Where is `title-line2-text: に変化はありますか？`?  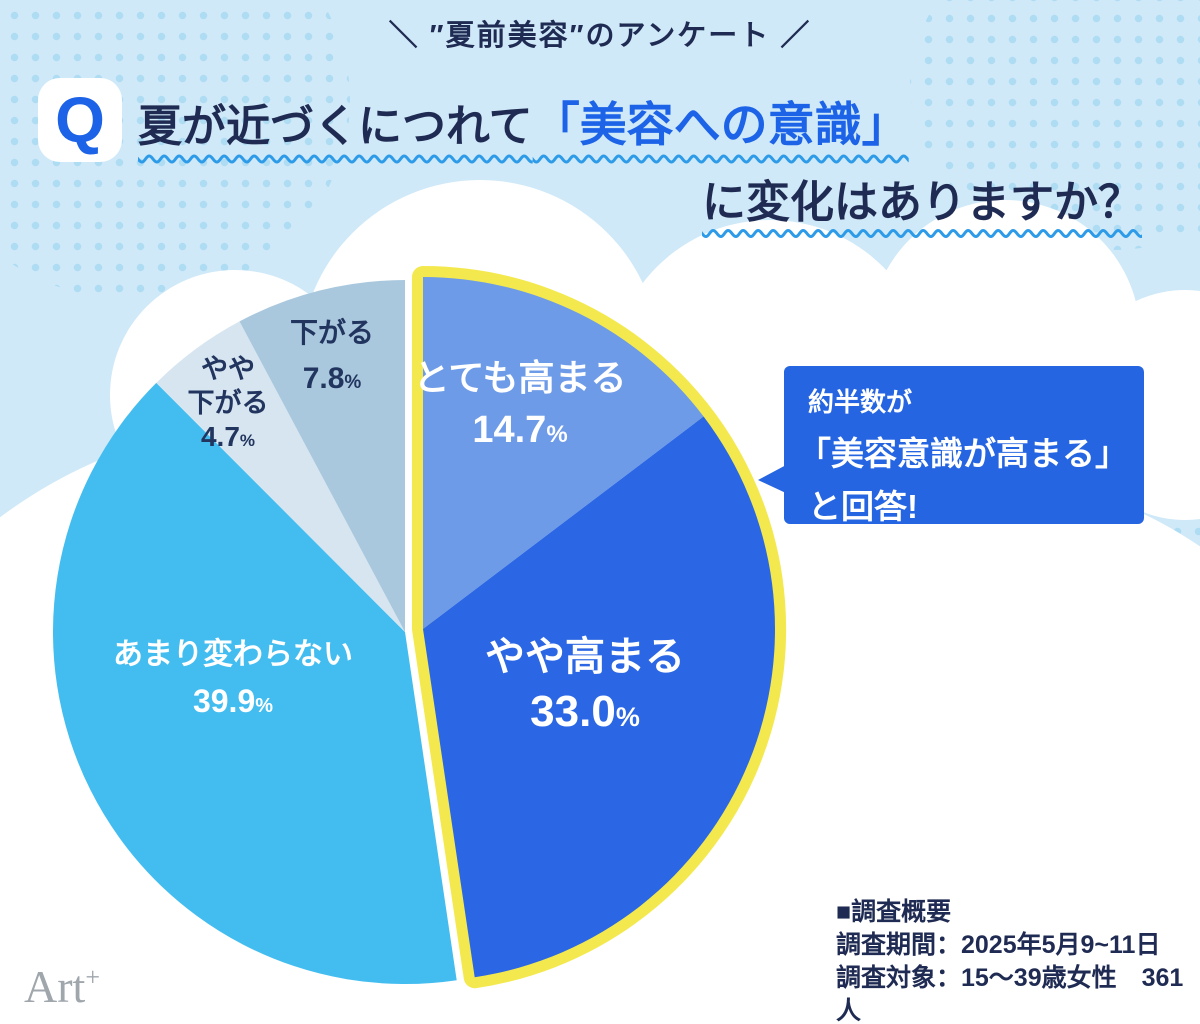
title-line2-text: に変化はありますか？ is located at coordinates (922, 202).